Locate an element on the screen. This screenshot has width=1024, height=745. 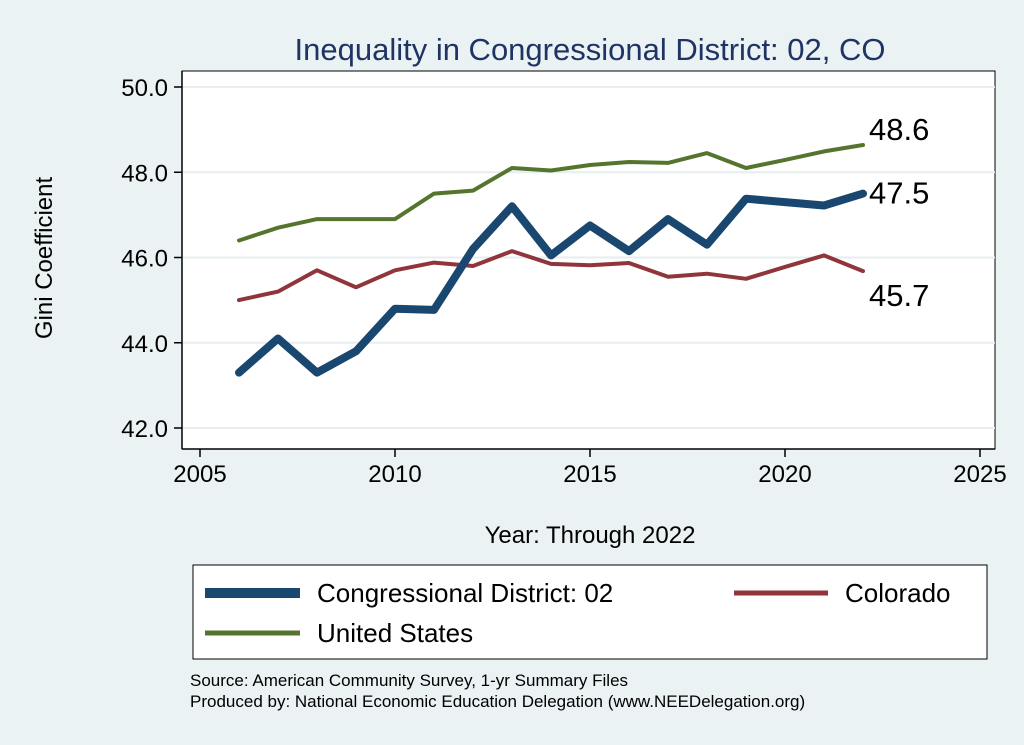
x-axis-label: Year: Through 2022 is located at coordinates (590, 535).